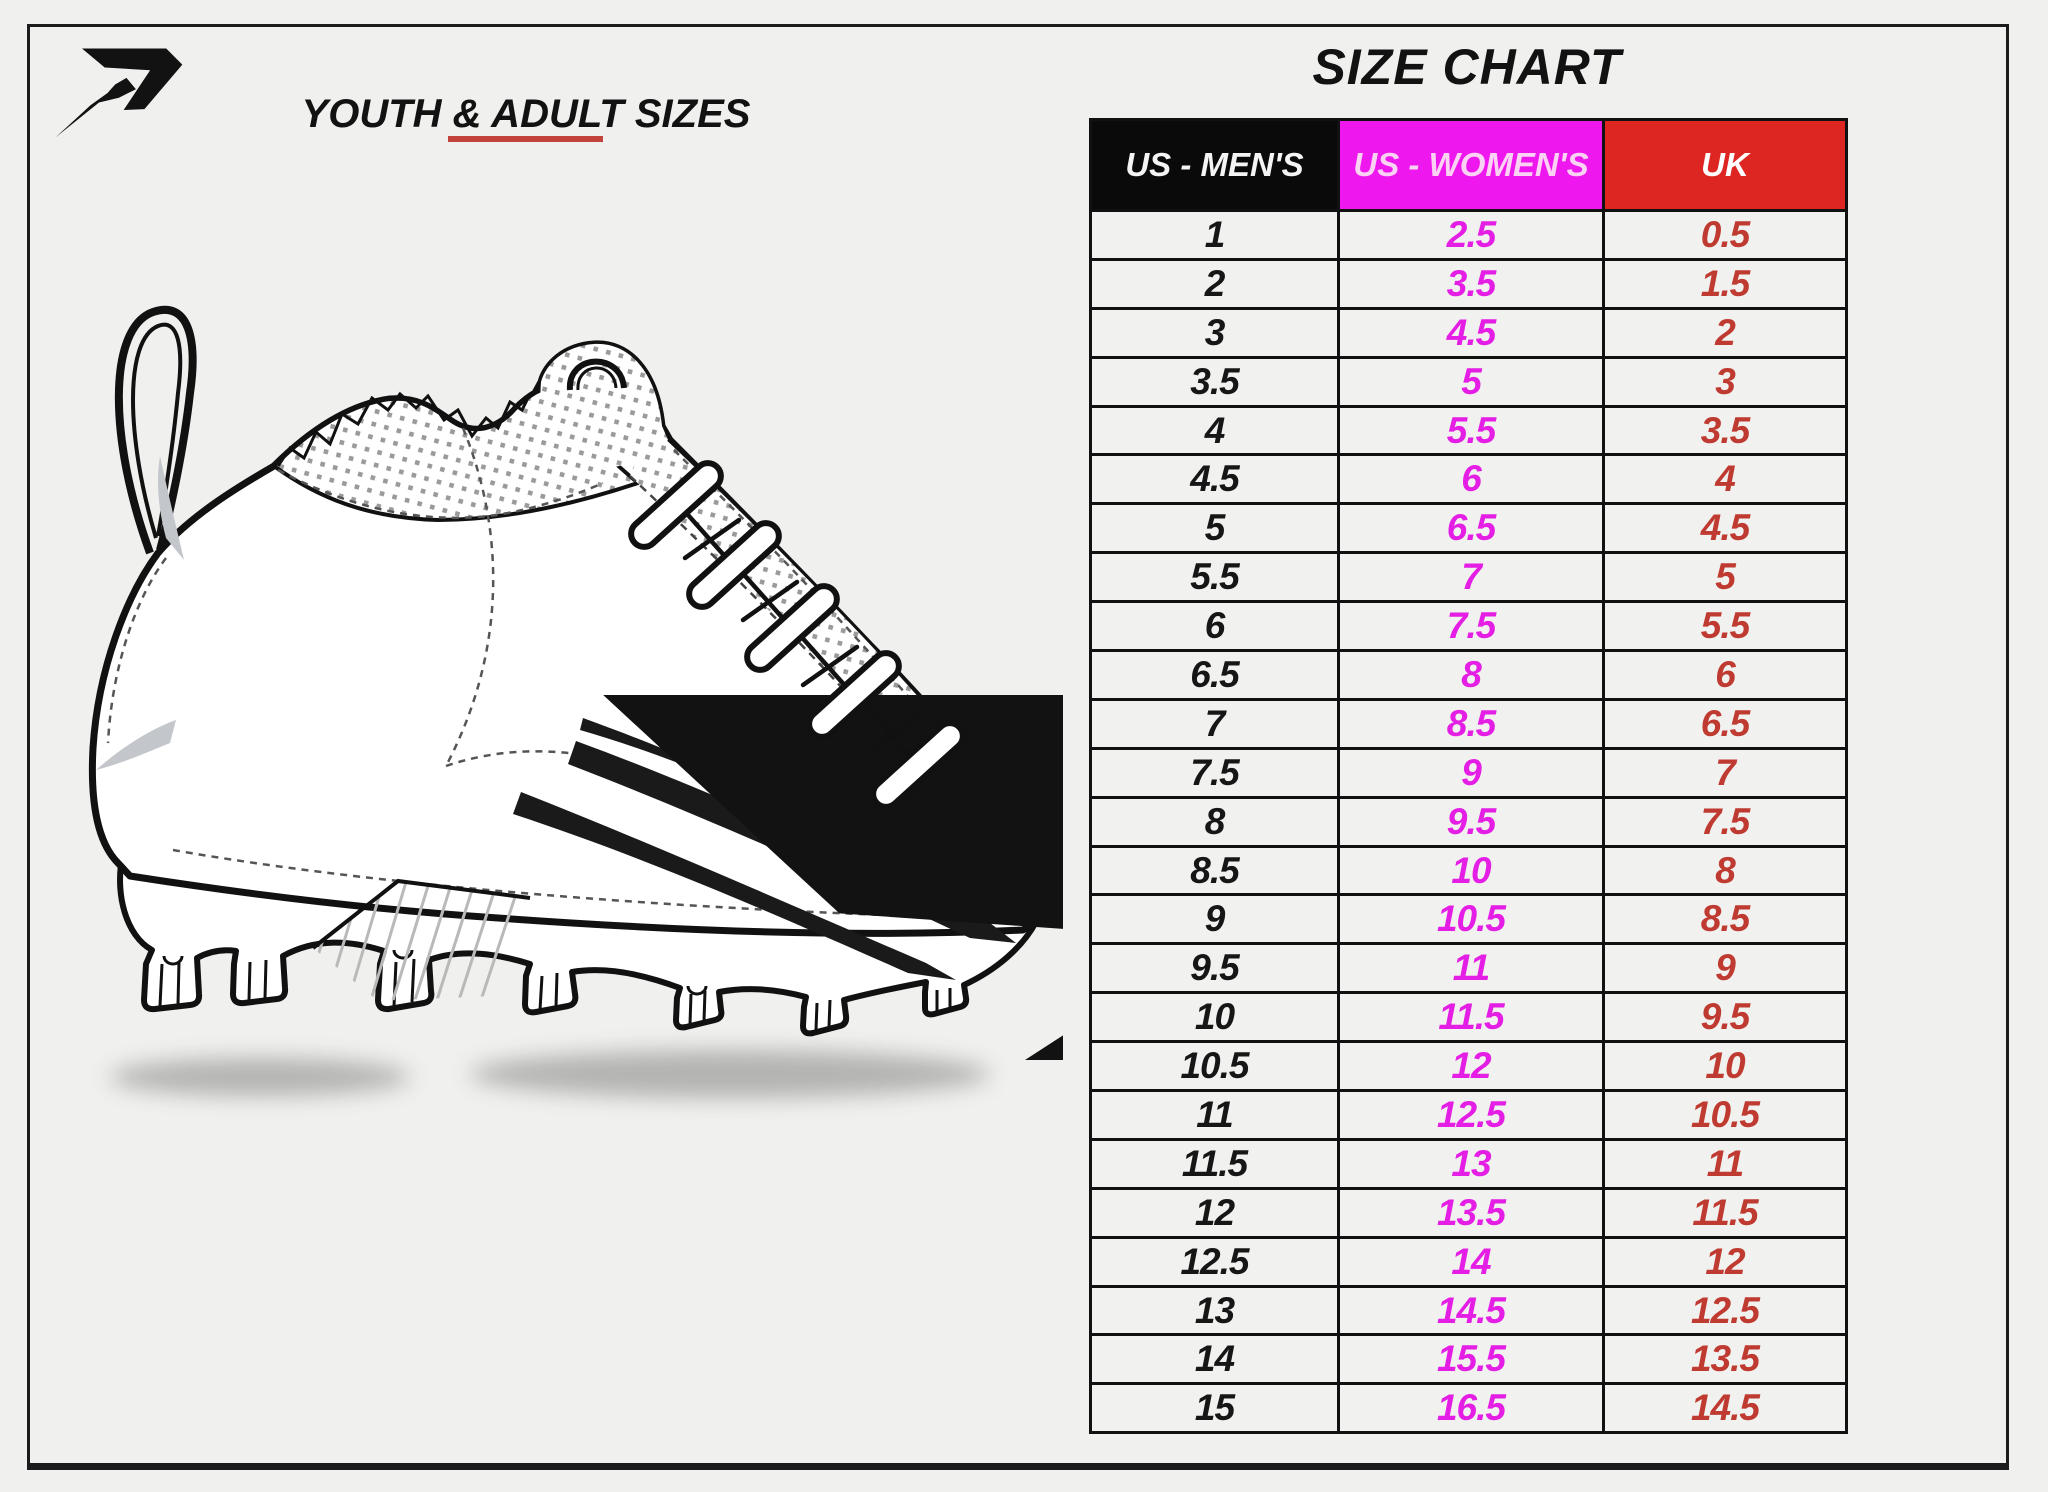 The height and width of the screenshot is (1492, 2048). I want to click on stud-detail-lines, so click(555, 990).